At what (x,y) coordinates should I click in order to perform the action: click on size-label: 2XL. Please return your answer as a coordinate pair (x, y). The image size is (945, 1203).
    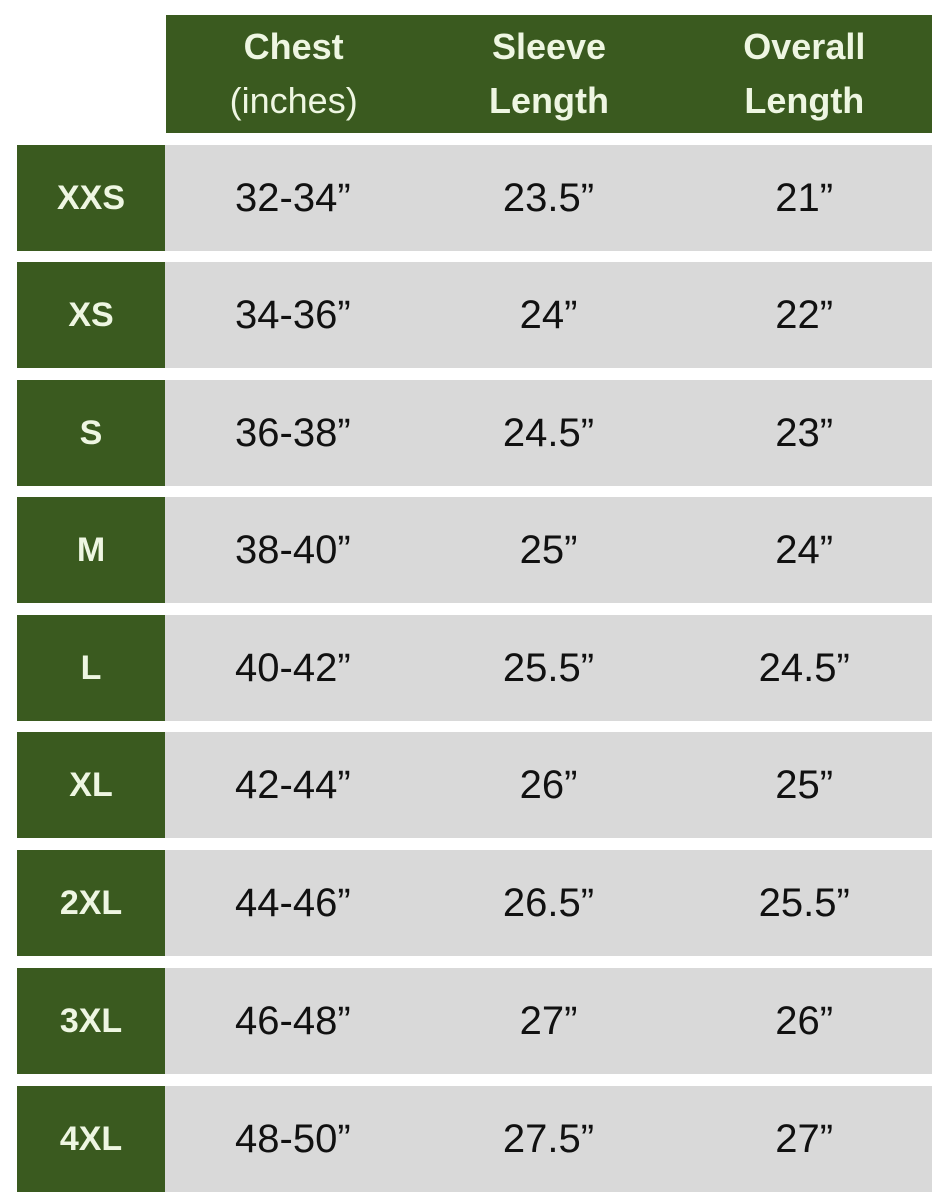
    Looking at the image, I should click on (91, 903).